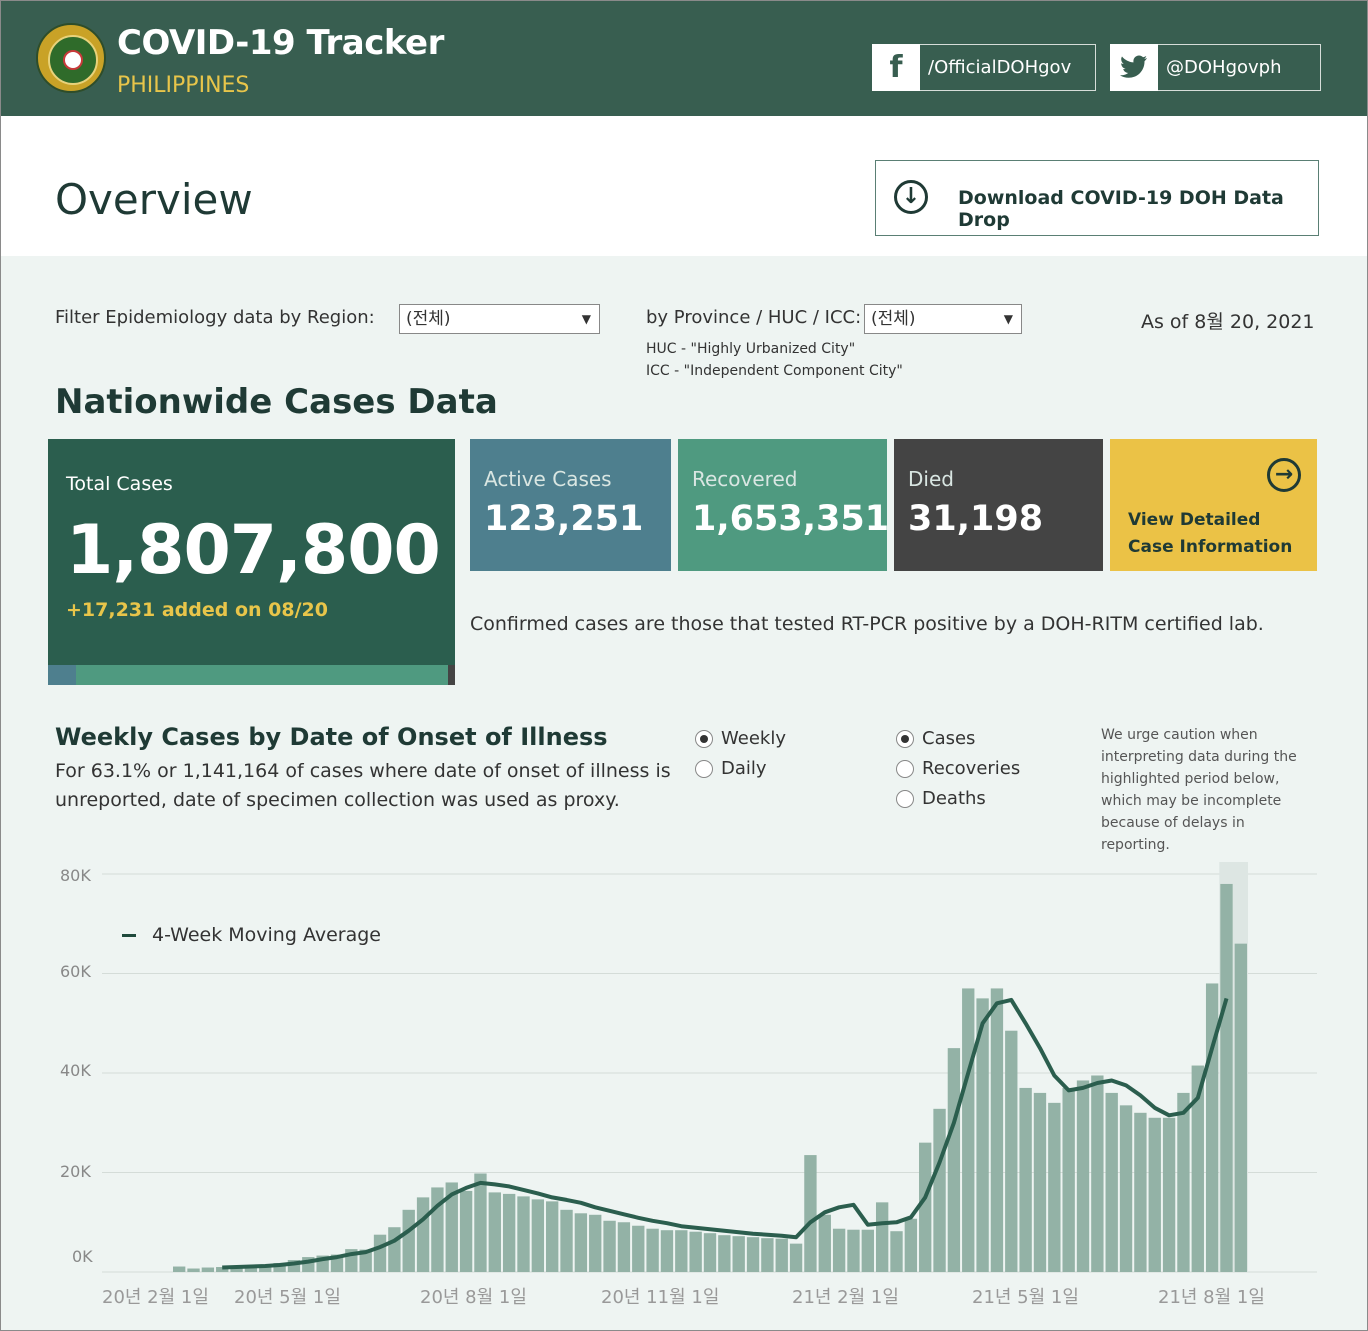 The image size is (1368, 1331). I want to click on x-tick-label: 20년 5월 1일, so click(287, 1297).